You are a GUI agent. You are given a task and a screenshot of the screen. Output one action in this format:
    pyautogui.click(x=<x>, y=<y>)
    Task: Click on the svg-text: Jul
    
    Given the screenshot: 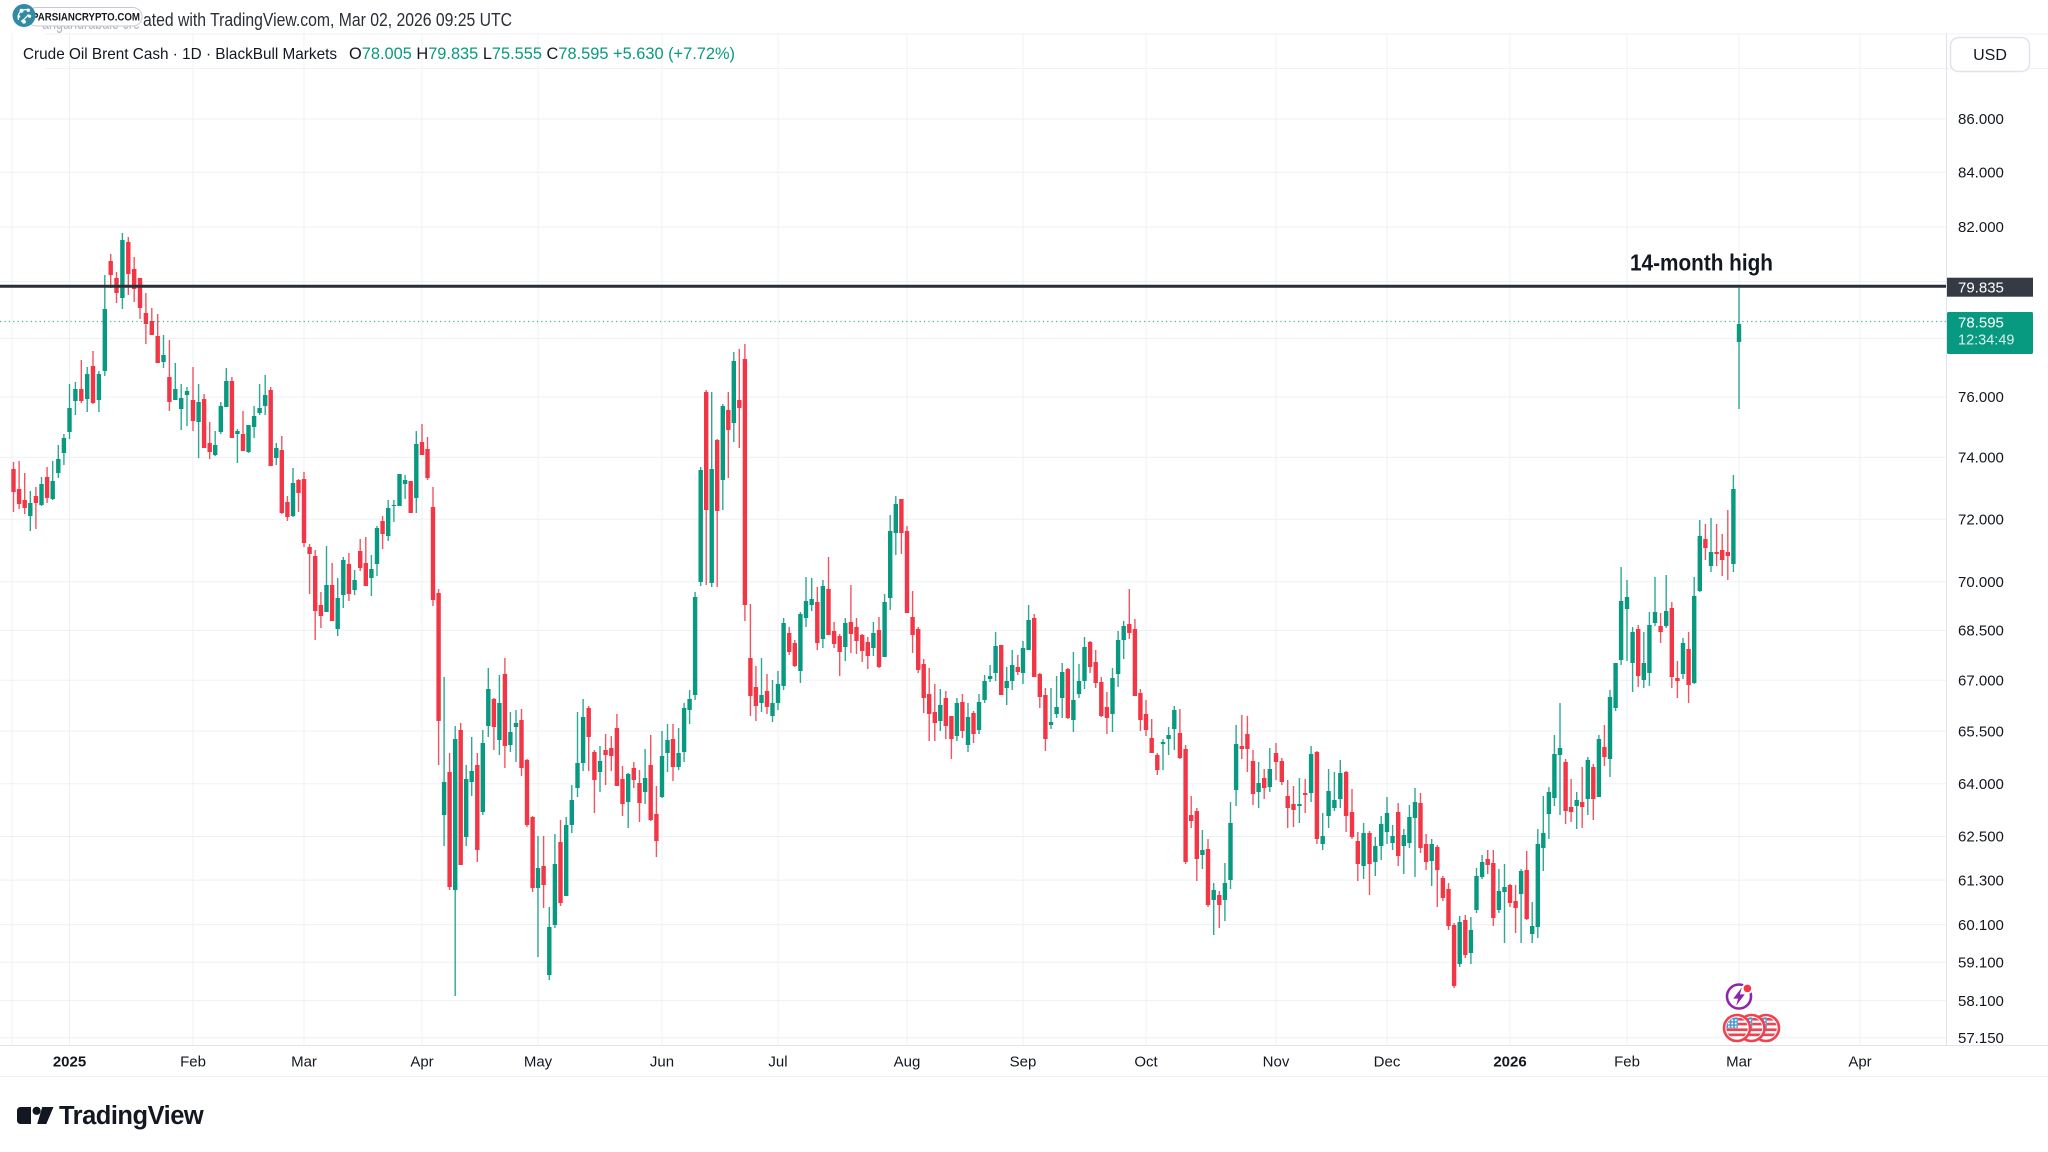 What is the action you would take?
    pyautogui.click(x=777, y=1062)
    